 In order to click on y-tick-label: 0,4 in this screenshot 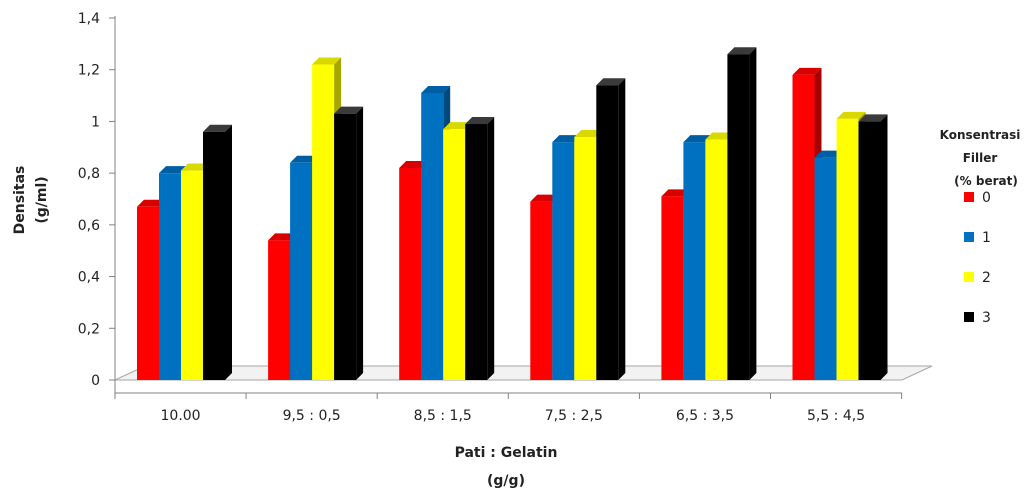, I will do `click(89, 278)`.